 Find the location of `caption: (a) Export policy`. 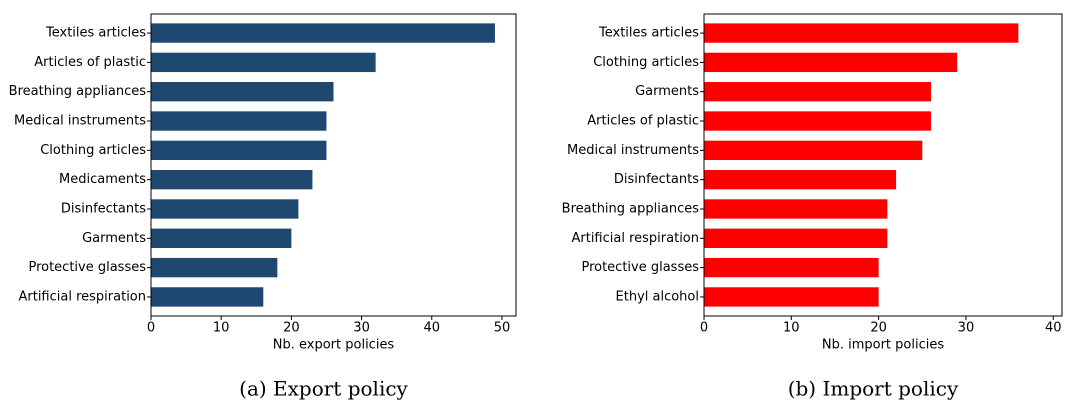

caption: (a) Export policy is located at coordinates (323, 389).